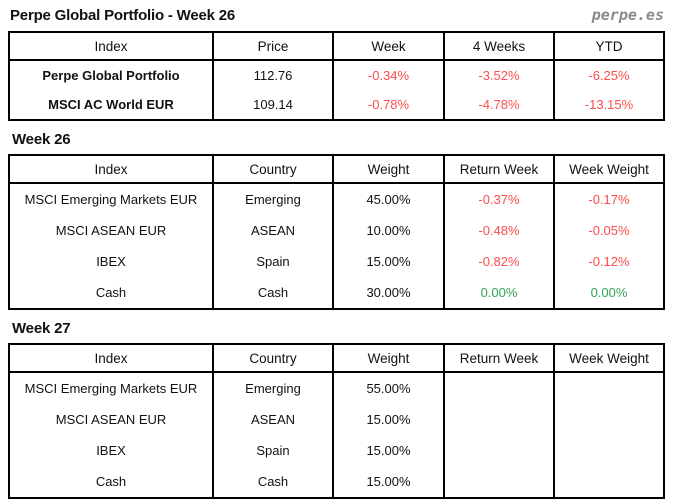 The height and width of the screenshot is (504, 674). Describe the element at coordinates (111, 75) in the screenshot. I see `cell-index: Perpe Global Portfolio` at that location.